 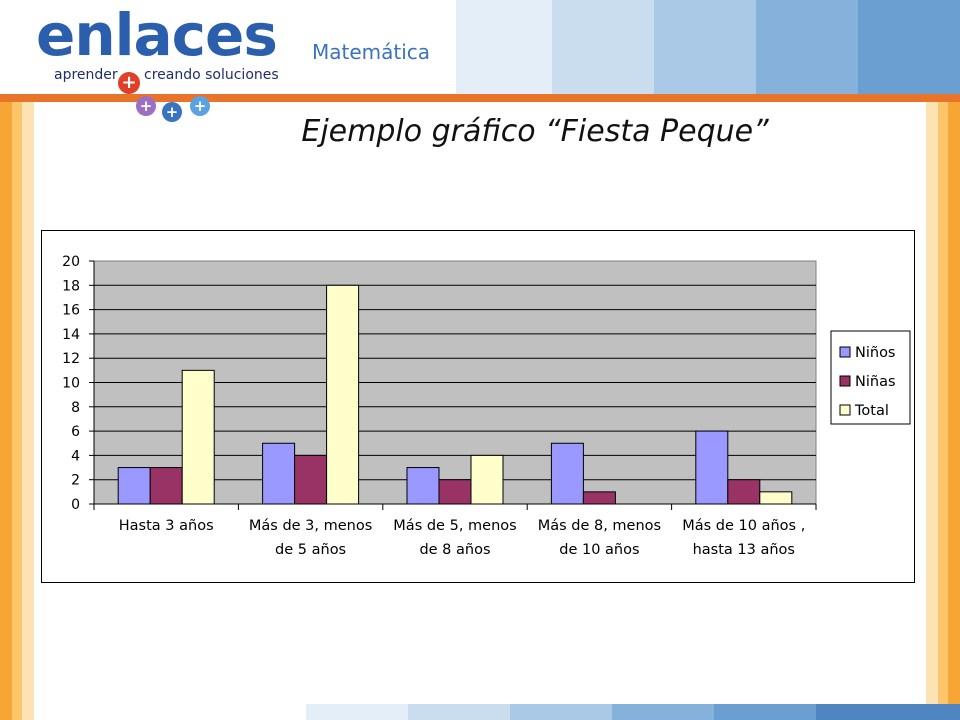 What do you see at coordinates (200, 106) in the screenshot?
I see `plus-cyan-icon: +` at bounding box center [200, 106].